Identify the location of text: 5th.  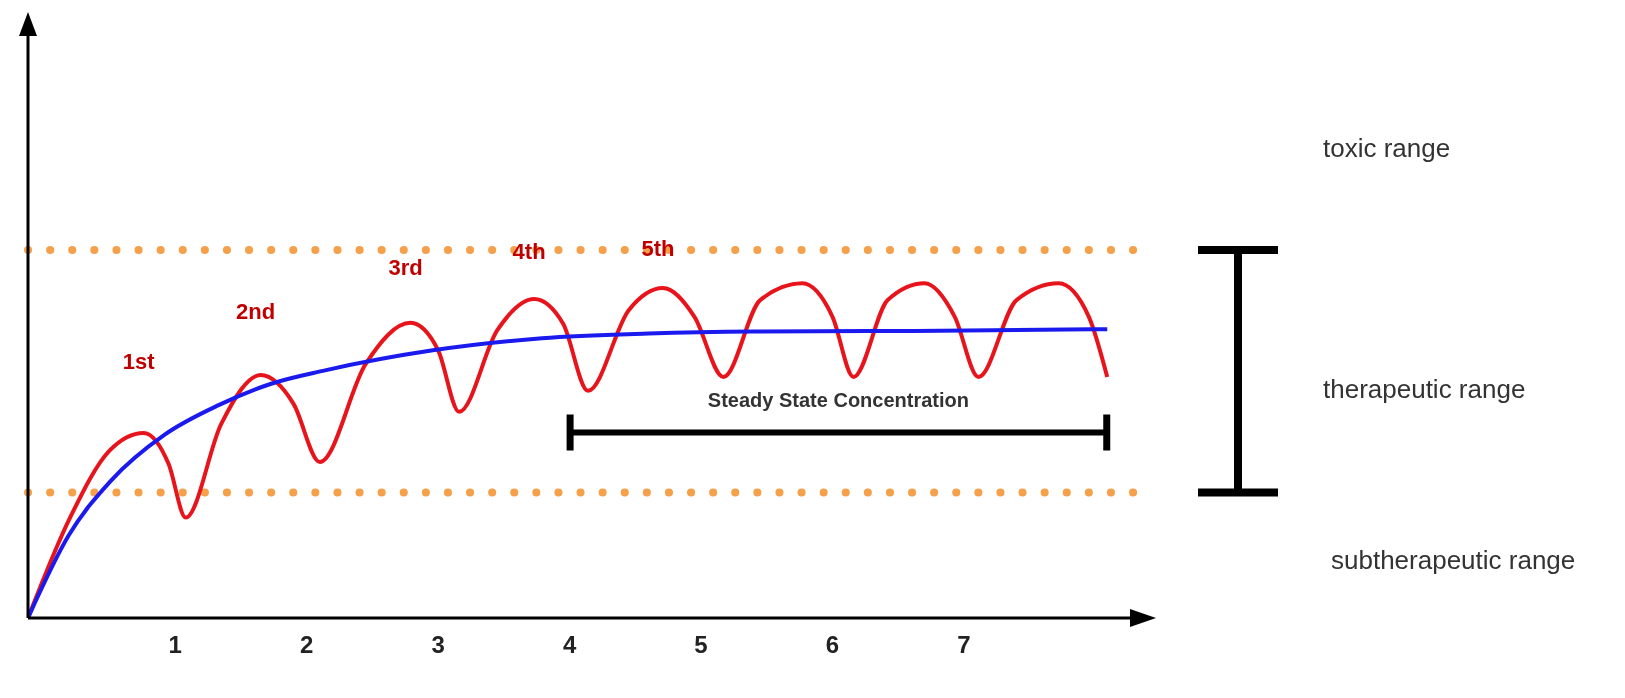
(658, 248).